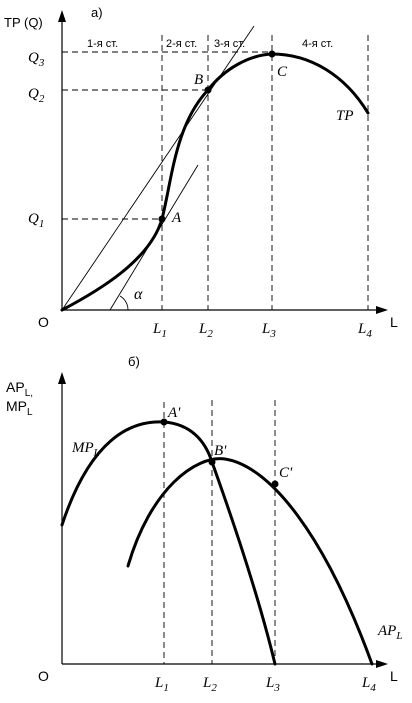  I want to click on panel-label-a: а), so click(97, 12).